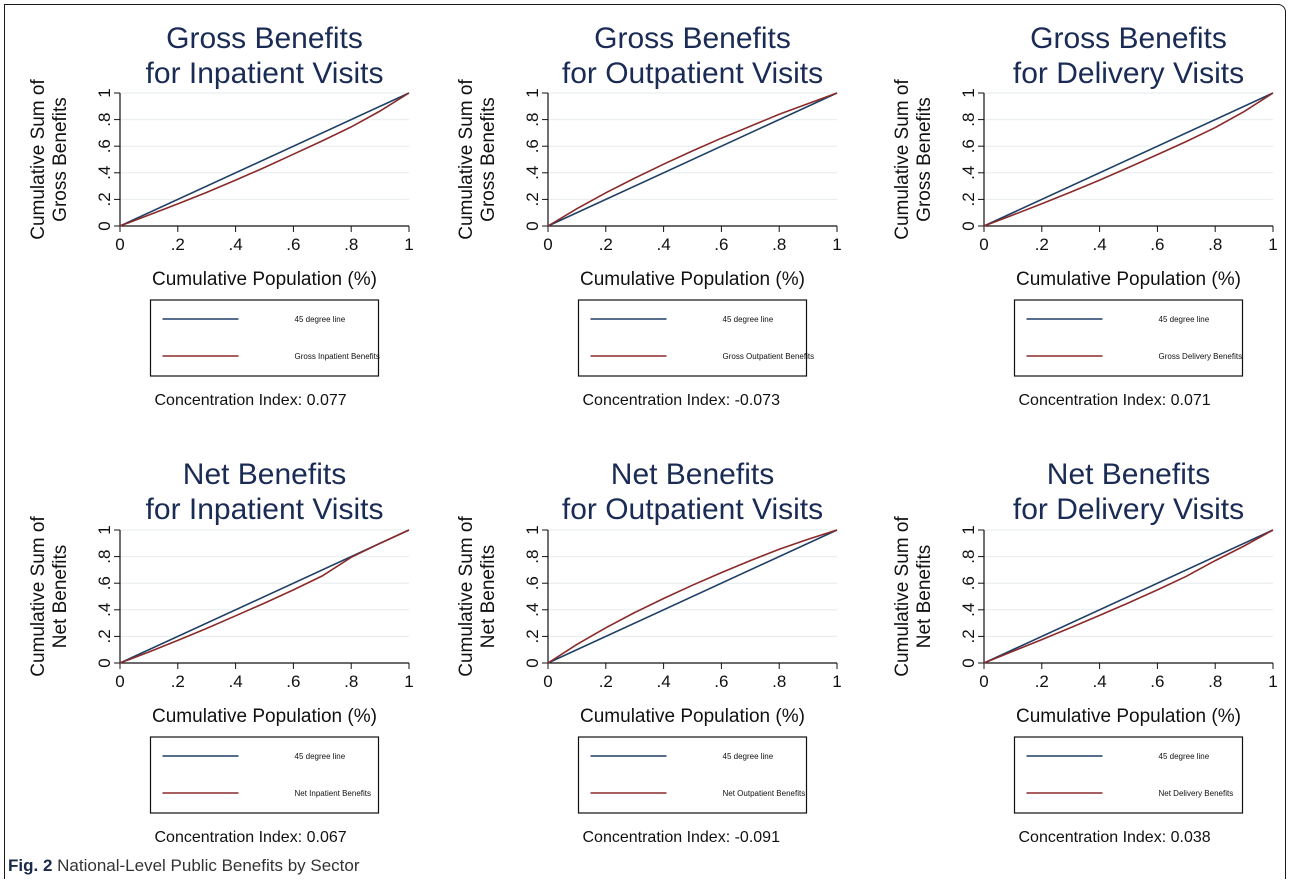 The height and width of the screenshot is (883, 1290). What do you see at coordinates (1128, 509) in the screenshot?
I see `chart-title-line: for Delivery Visits` at bounding box center [1128, 509].